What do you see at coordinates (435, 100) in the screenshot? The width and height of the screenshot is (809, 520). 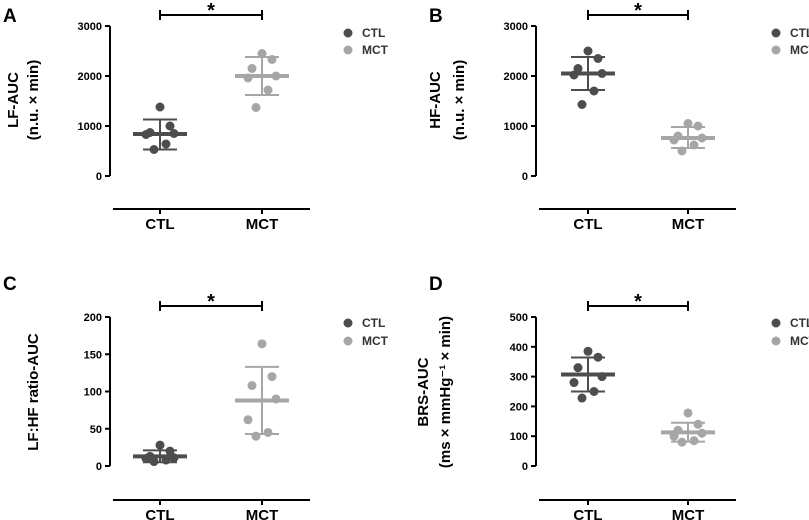 I see `y-axis-label: HF-AUC` at bounding box center [435, 100].